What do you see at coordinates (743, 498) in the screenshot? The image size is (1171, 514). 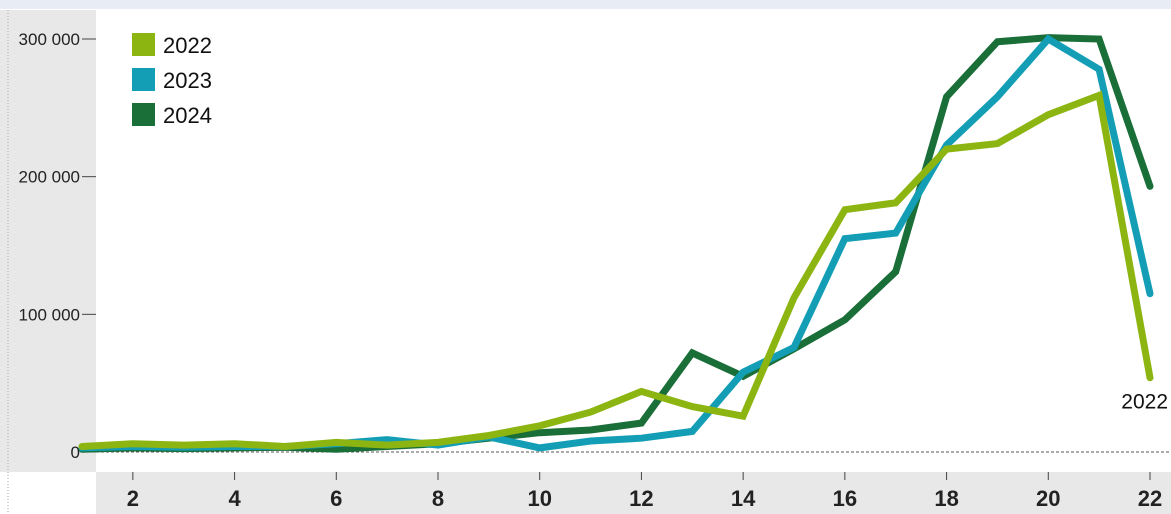 I see `x-tick-label: 14` at bounding box center [743, 498].